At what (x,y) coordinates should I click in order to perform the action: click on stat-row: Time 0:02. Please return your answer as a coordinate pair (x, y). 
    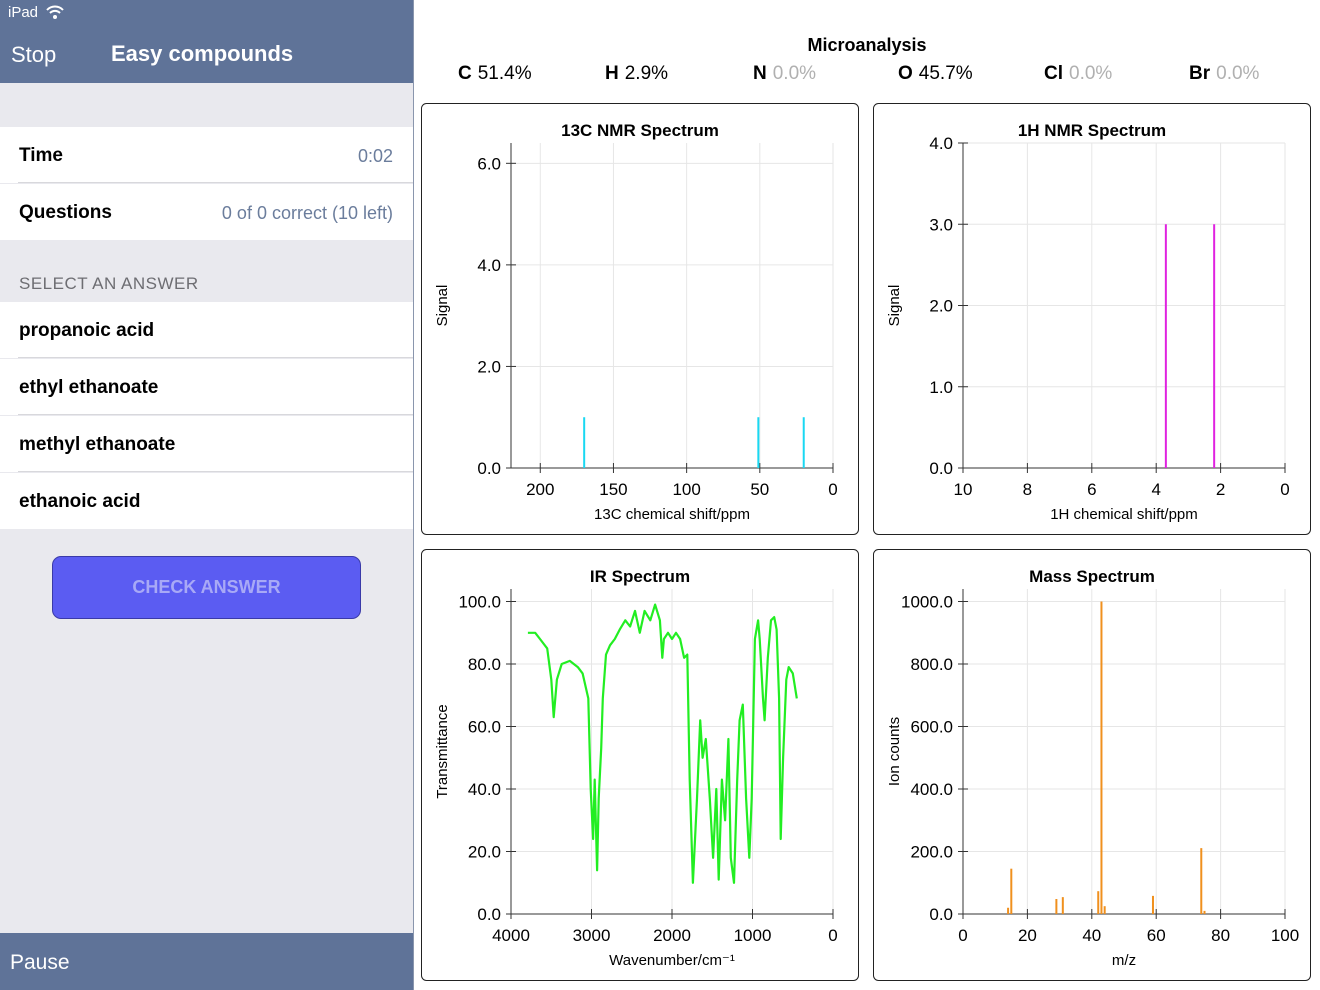
    Looking at the image, I should click on (206, 155).